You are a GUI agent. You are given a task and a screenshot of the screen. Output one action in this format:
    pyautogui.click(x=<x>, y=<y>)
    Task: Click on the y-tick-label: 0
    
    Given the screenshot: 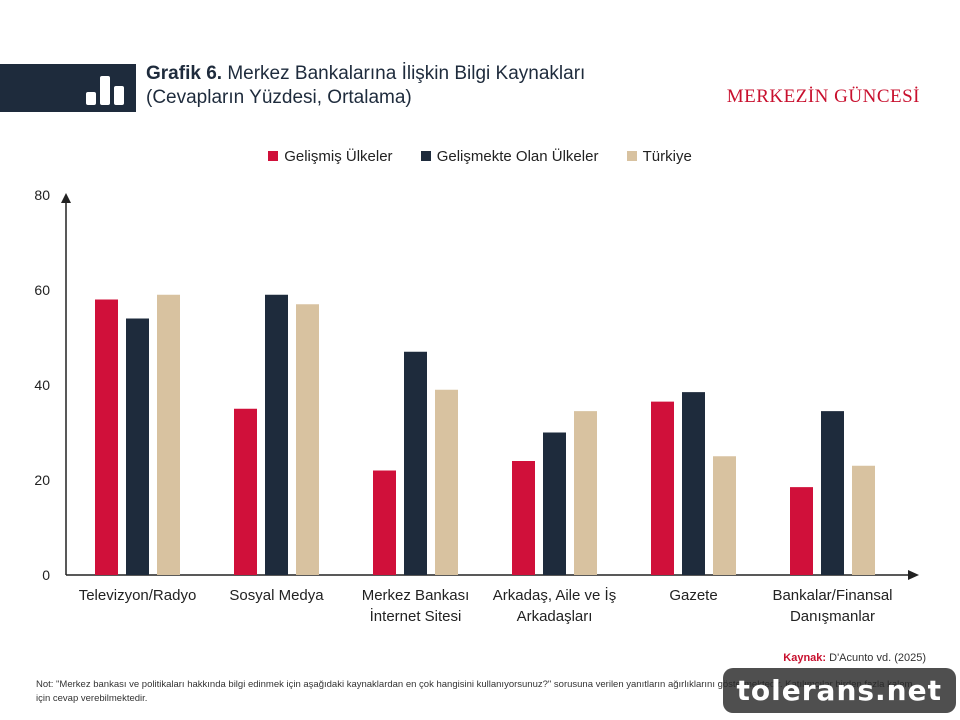 What is the action you would take?
    pyautogui.click(x=46, y=575)
    